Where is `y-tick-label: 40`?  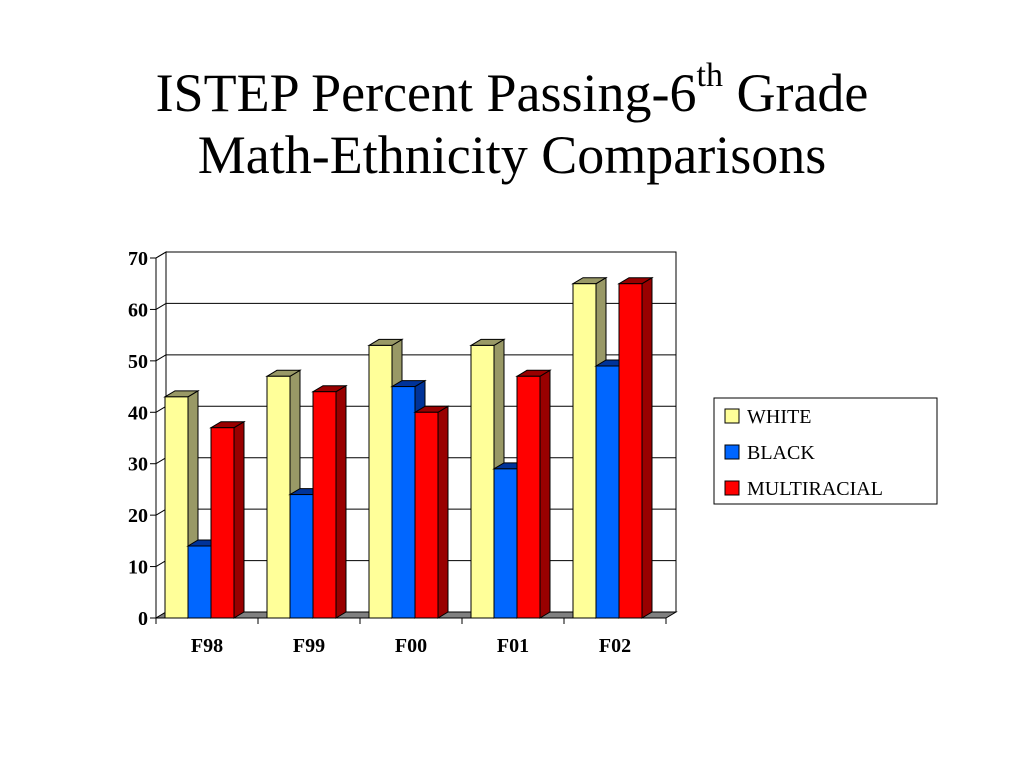 y-tick-label: 40 is located at coordinates (138, 413).